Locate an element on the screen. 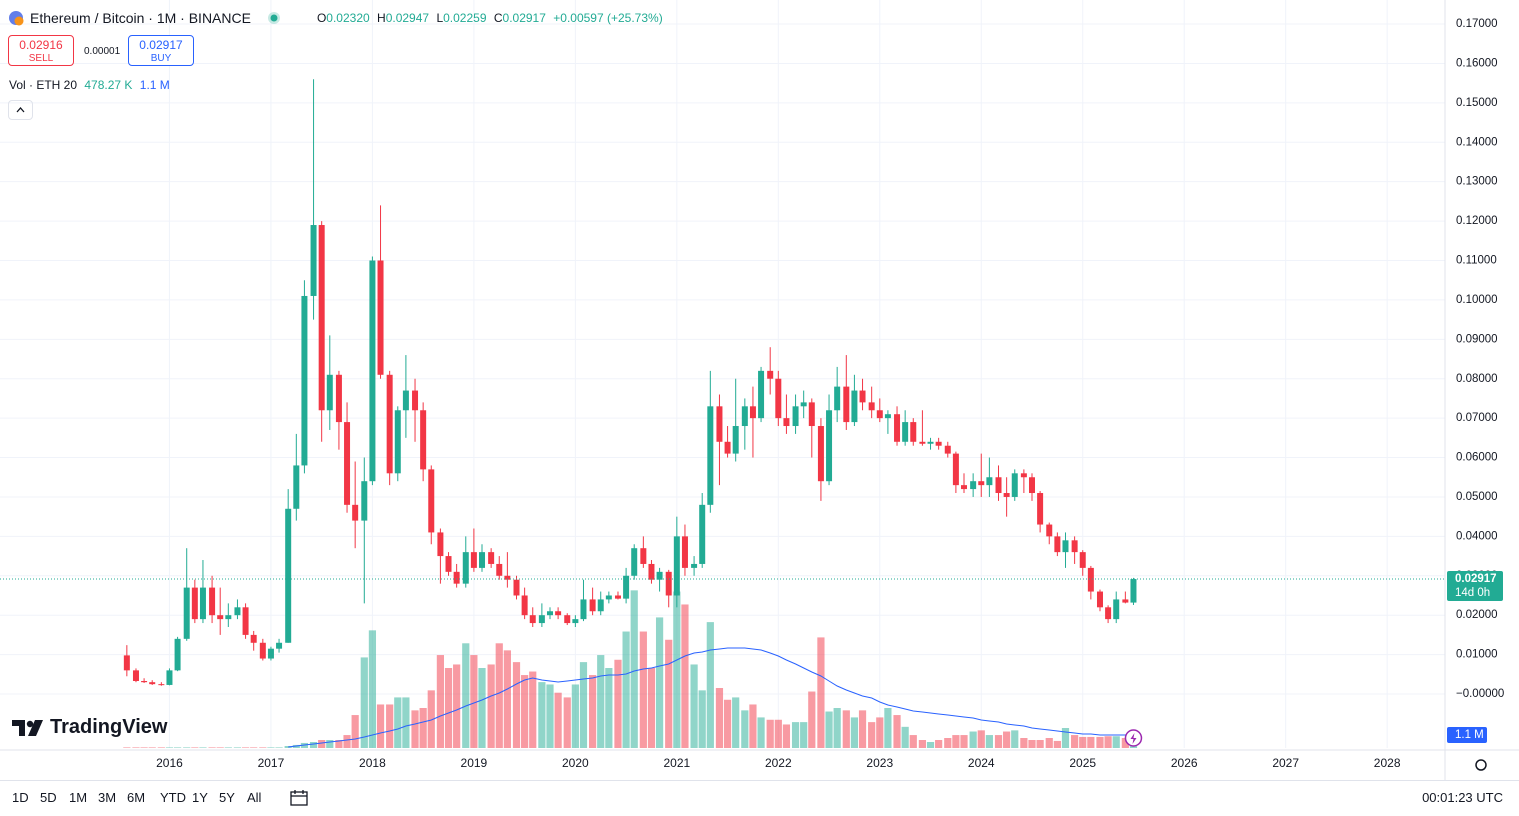  sell-button: 0.02916 SELL is located at coordinates (41, 50).